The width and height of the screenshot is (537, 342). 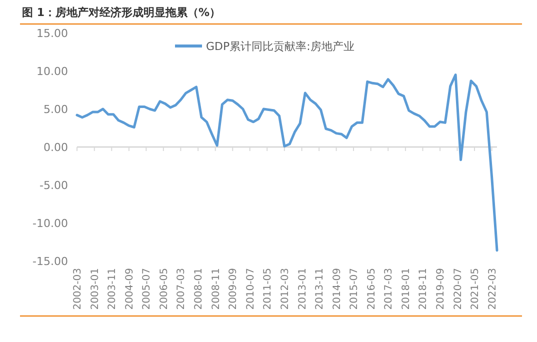 I want to click on y-tick-label: -15.00, so click(x=50, y=261).